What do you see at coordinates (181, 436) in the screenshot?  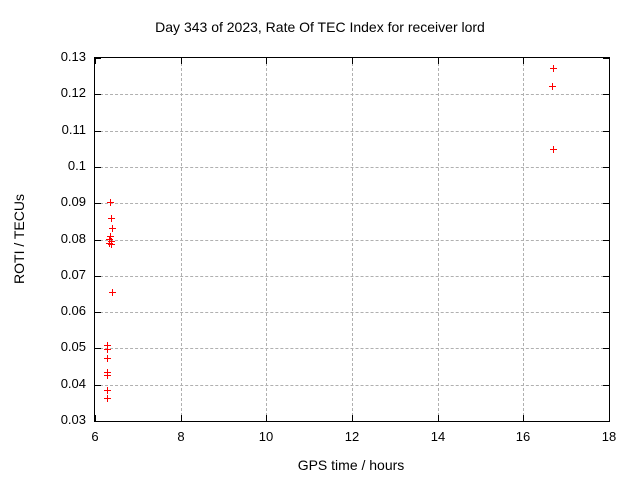 I see `x-tick-label: 8` at bounding box center [181, 436].